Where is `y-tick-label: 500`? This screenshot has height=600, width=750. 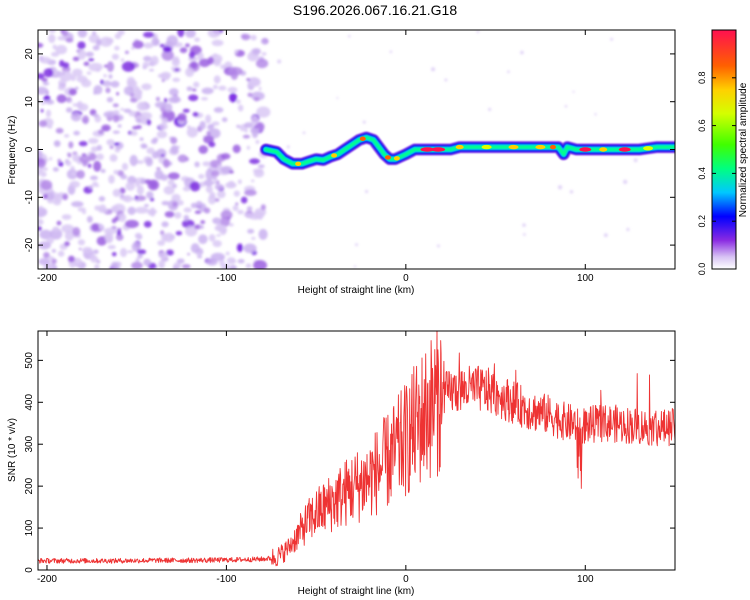 y-tick-label: 500 is located at coordinates (29, 360).